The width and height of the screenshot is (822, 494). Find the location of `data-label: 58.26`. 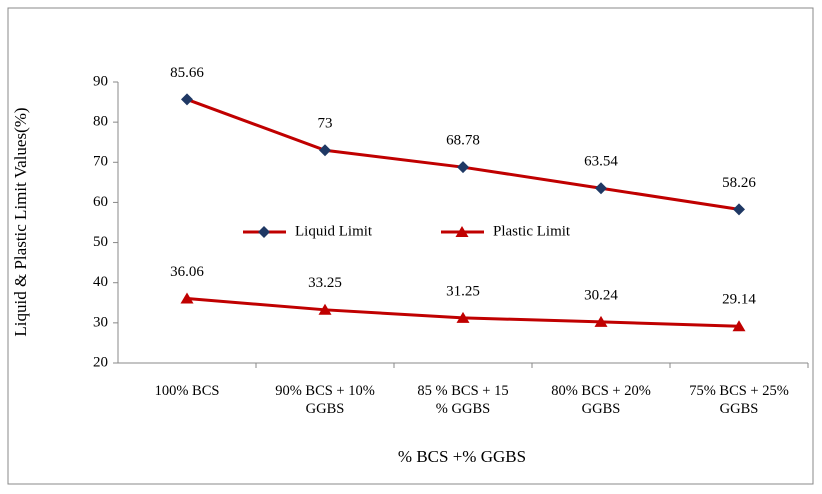

data-label: 58.26 is located at coordinates (739, 183).